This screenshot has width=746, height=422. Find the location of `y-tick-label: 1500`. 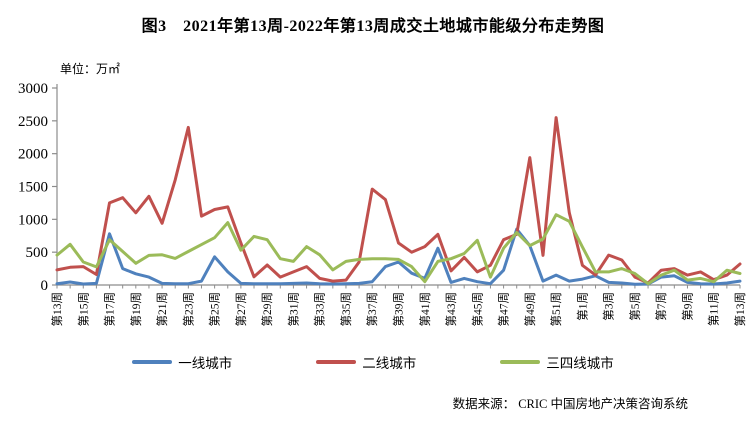

y-tick-label: 1500 is located at coordinates (33, 188).